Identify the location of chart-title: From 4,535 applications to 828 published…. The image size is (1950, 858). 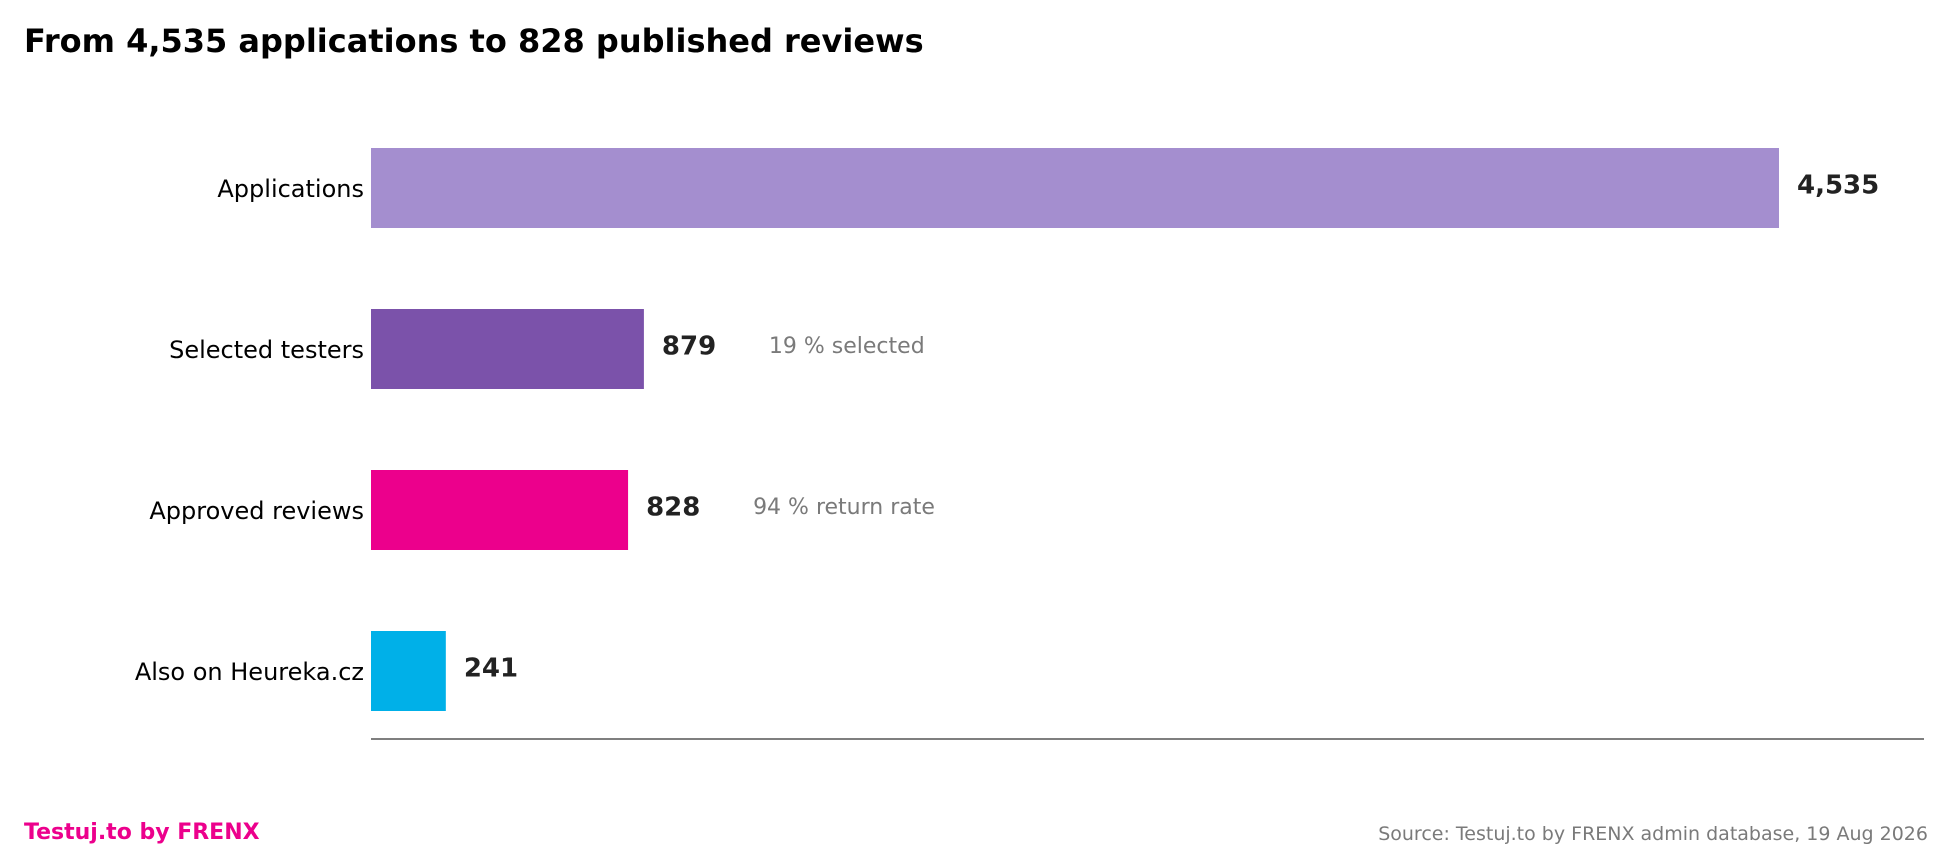
(474, 41).